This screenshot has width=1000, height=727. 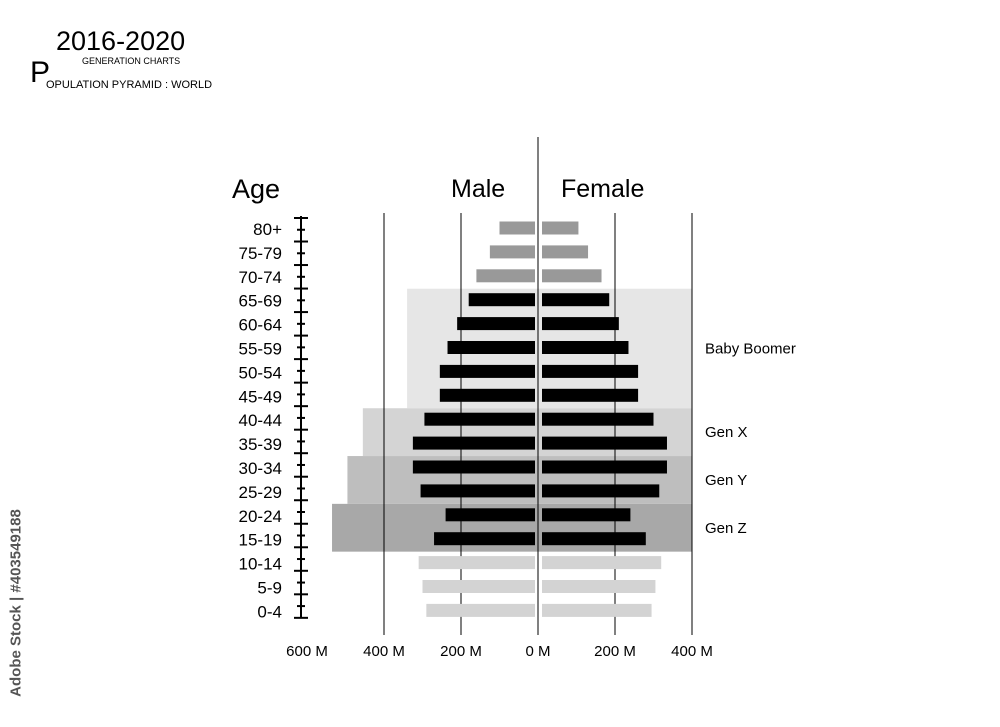 What do you see at coordinates (260, 349) in the screenshot?
I see `age-tick-label: 55-59` at bounding box center [260, 349].